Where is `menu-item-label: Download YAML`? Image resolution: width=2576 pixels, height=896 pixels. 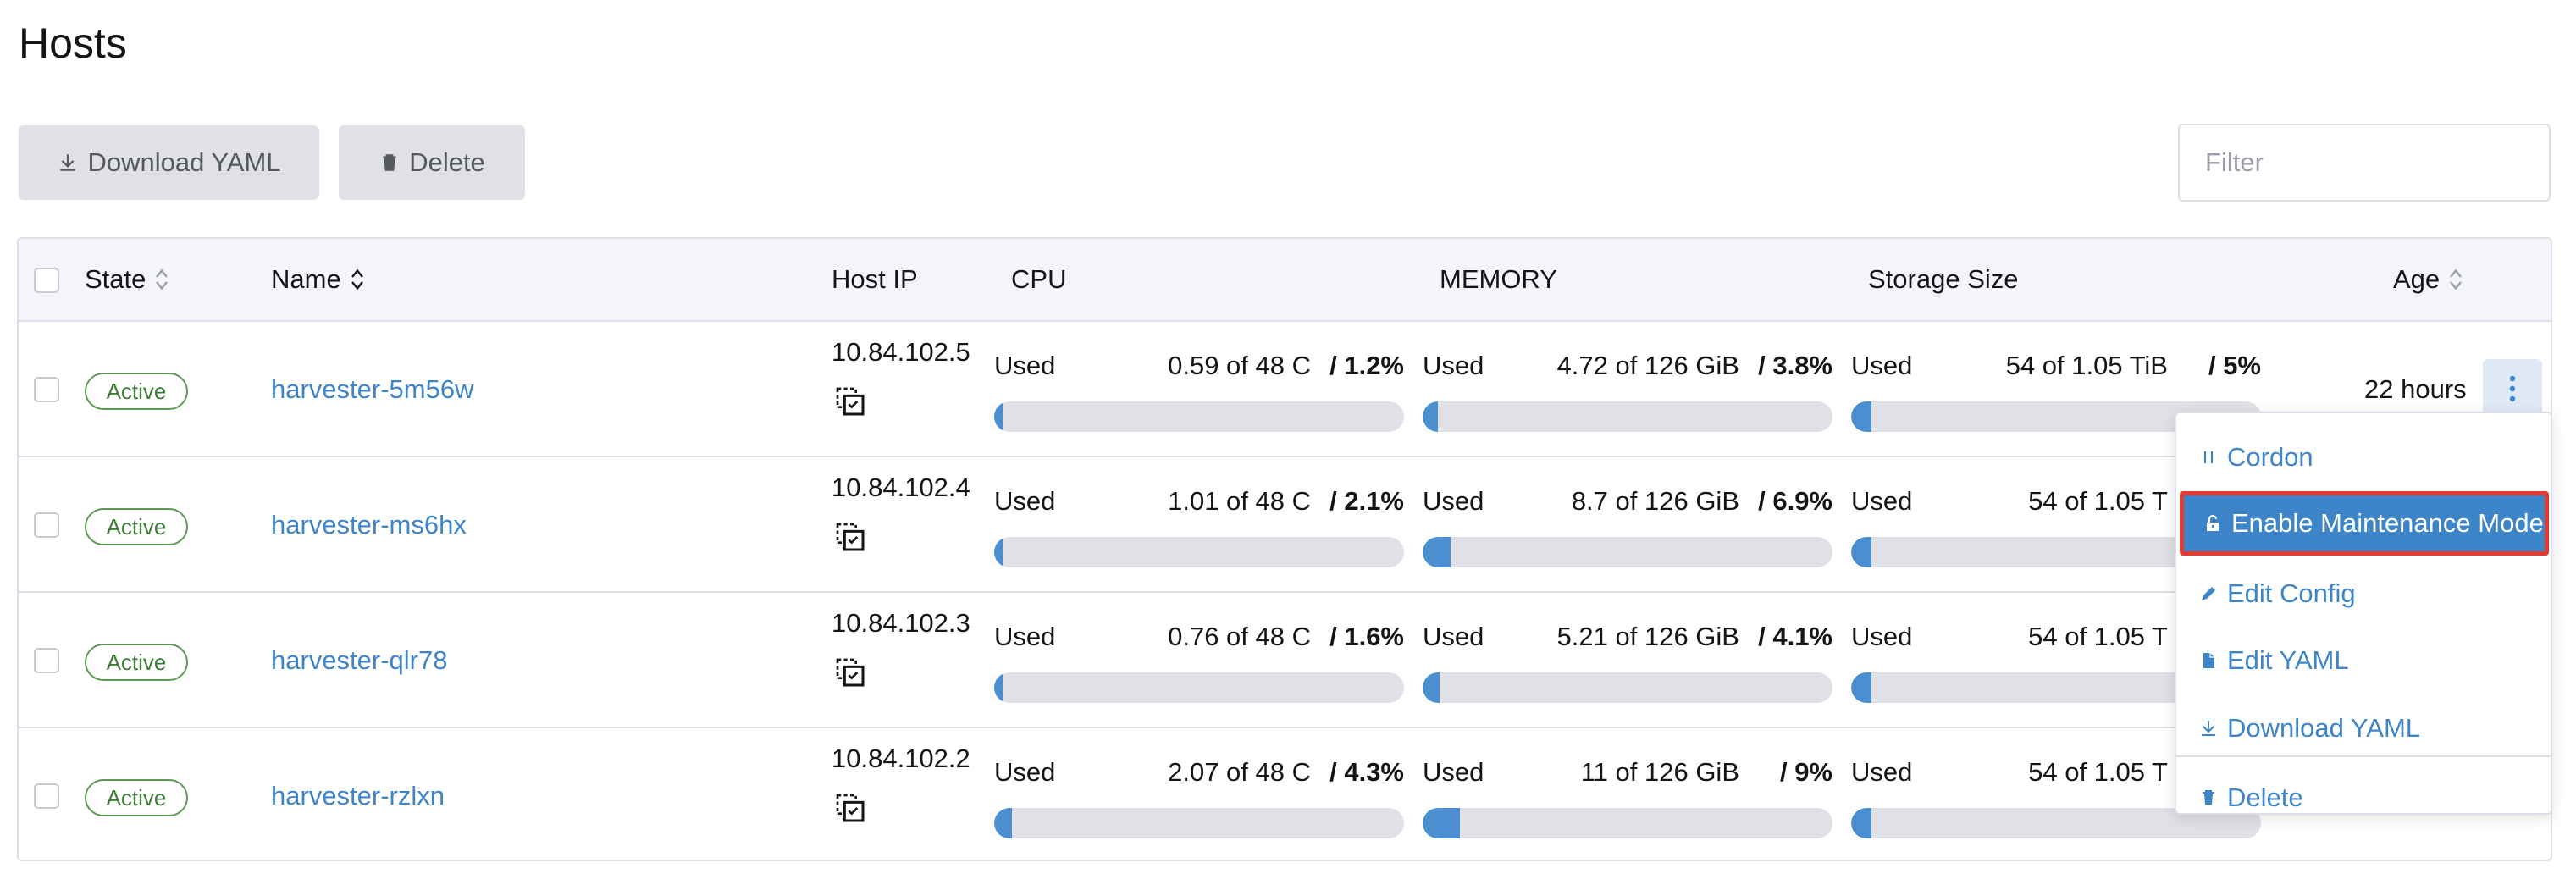 menu-item-label: Download YAML is located at coordinates (2324, 728).